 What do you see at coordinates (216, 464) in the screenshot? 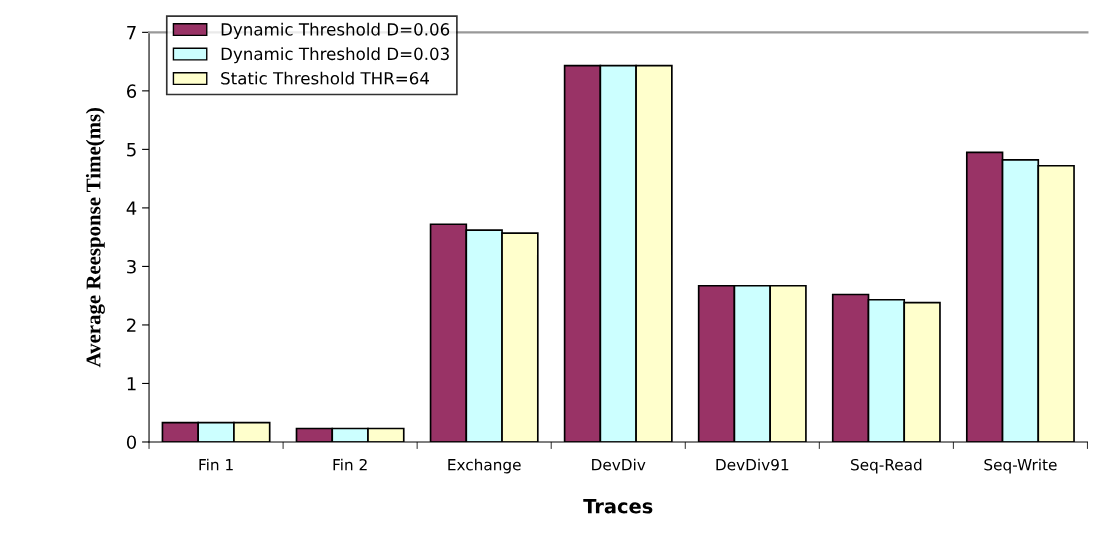
I see `x-tick-label: Fin 1` at bounding box center [216, 464].